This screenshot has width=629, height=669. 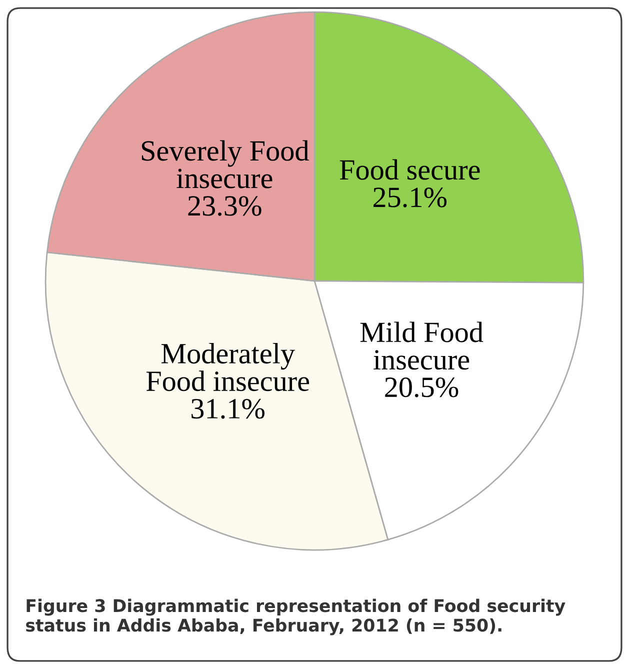 What do you see at coordinates (410, 198) in the screenshot?
I see `data-label: 25.1%` at bounding box center [410, 198].